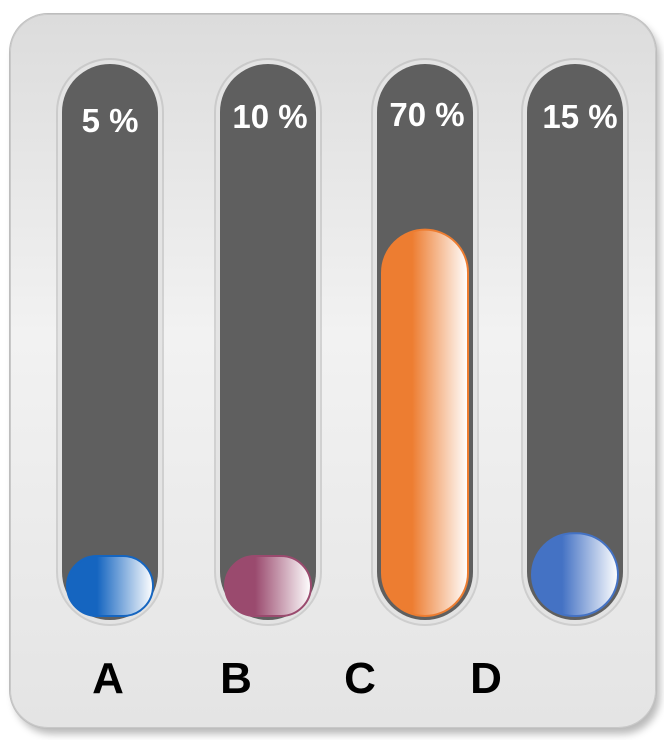 Image resolution: width=664 pixels, height=740 pixels. I want to click on category-label-d: D, so click(486, 678).